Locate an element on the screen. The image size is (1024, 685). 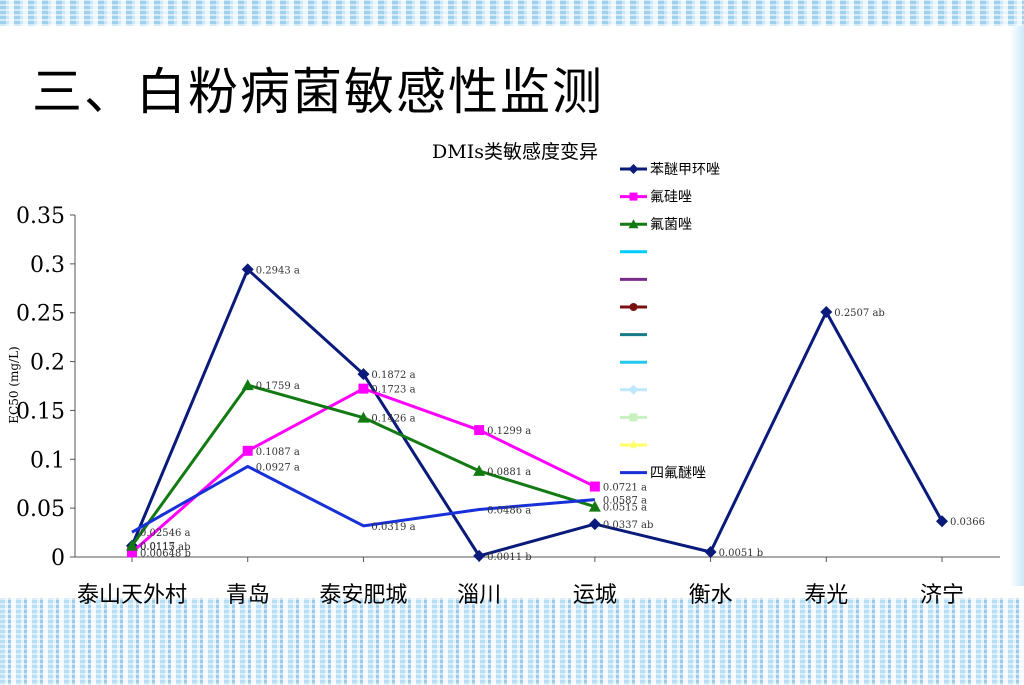
y-tick-label: 0.3 is located at coordinates (47, 265).